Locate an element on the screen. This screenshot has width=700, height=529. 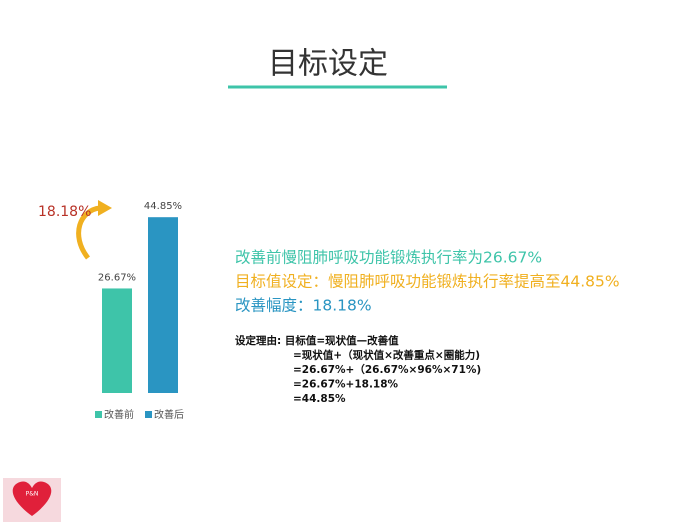
increase-arrow is located at coordinates (88, 232).